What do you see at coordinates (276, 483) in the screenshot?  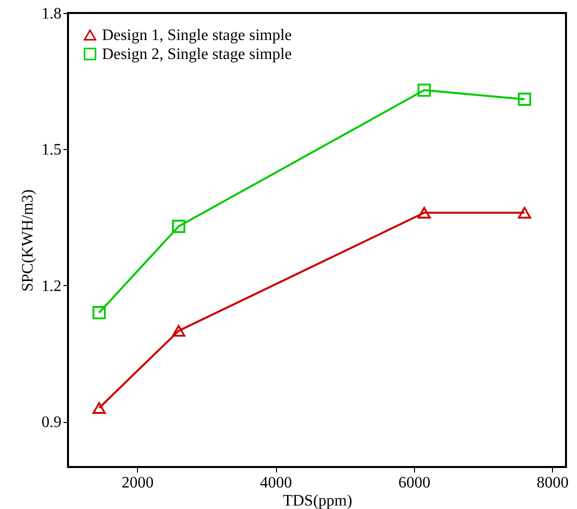 I see `x-tick-label: 4000` at bounding box center [276, 483].